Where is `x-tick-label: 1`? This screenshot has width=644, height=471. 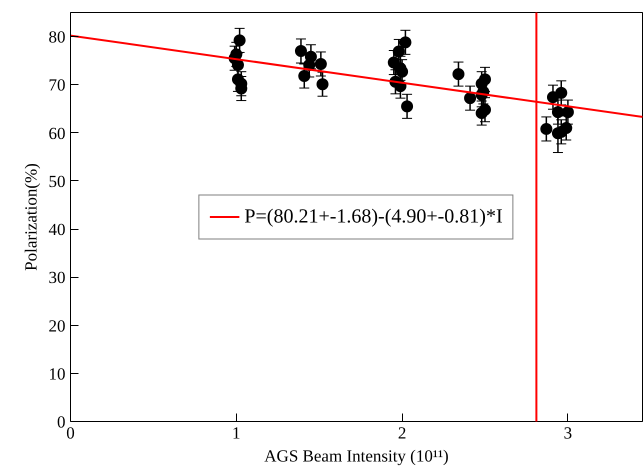
x-tick-label: 1 is located at coordinates (236, 433).